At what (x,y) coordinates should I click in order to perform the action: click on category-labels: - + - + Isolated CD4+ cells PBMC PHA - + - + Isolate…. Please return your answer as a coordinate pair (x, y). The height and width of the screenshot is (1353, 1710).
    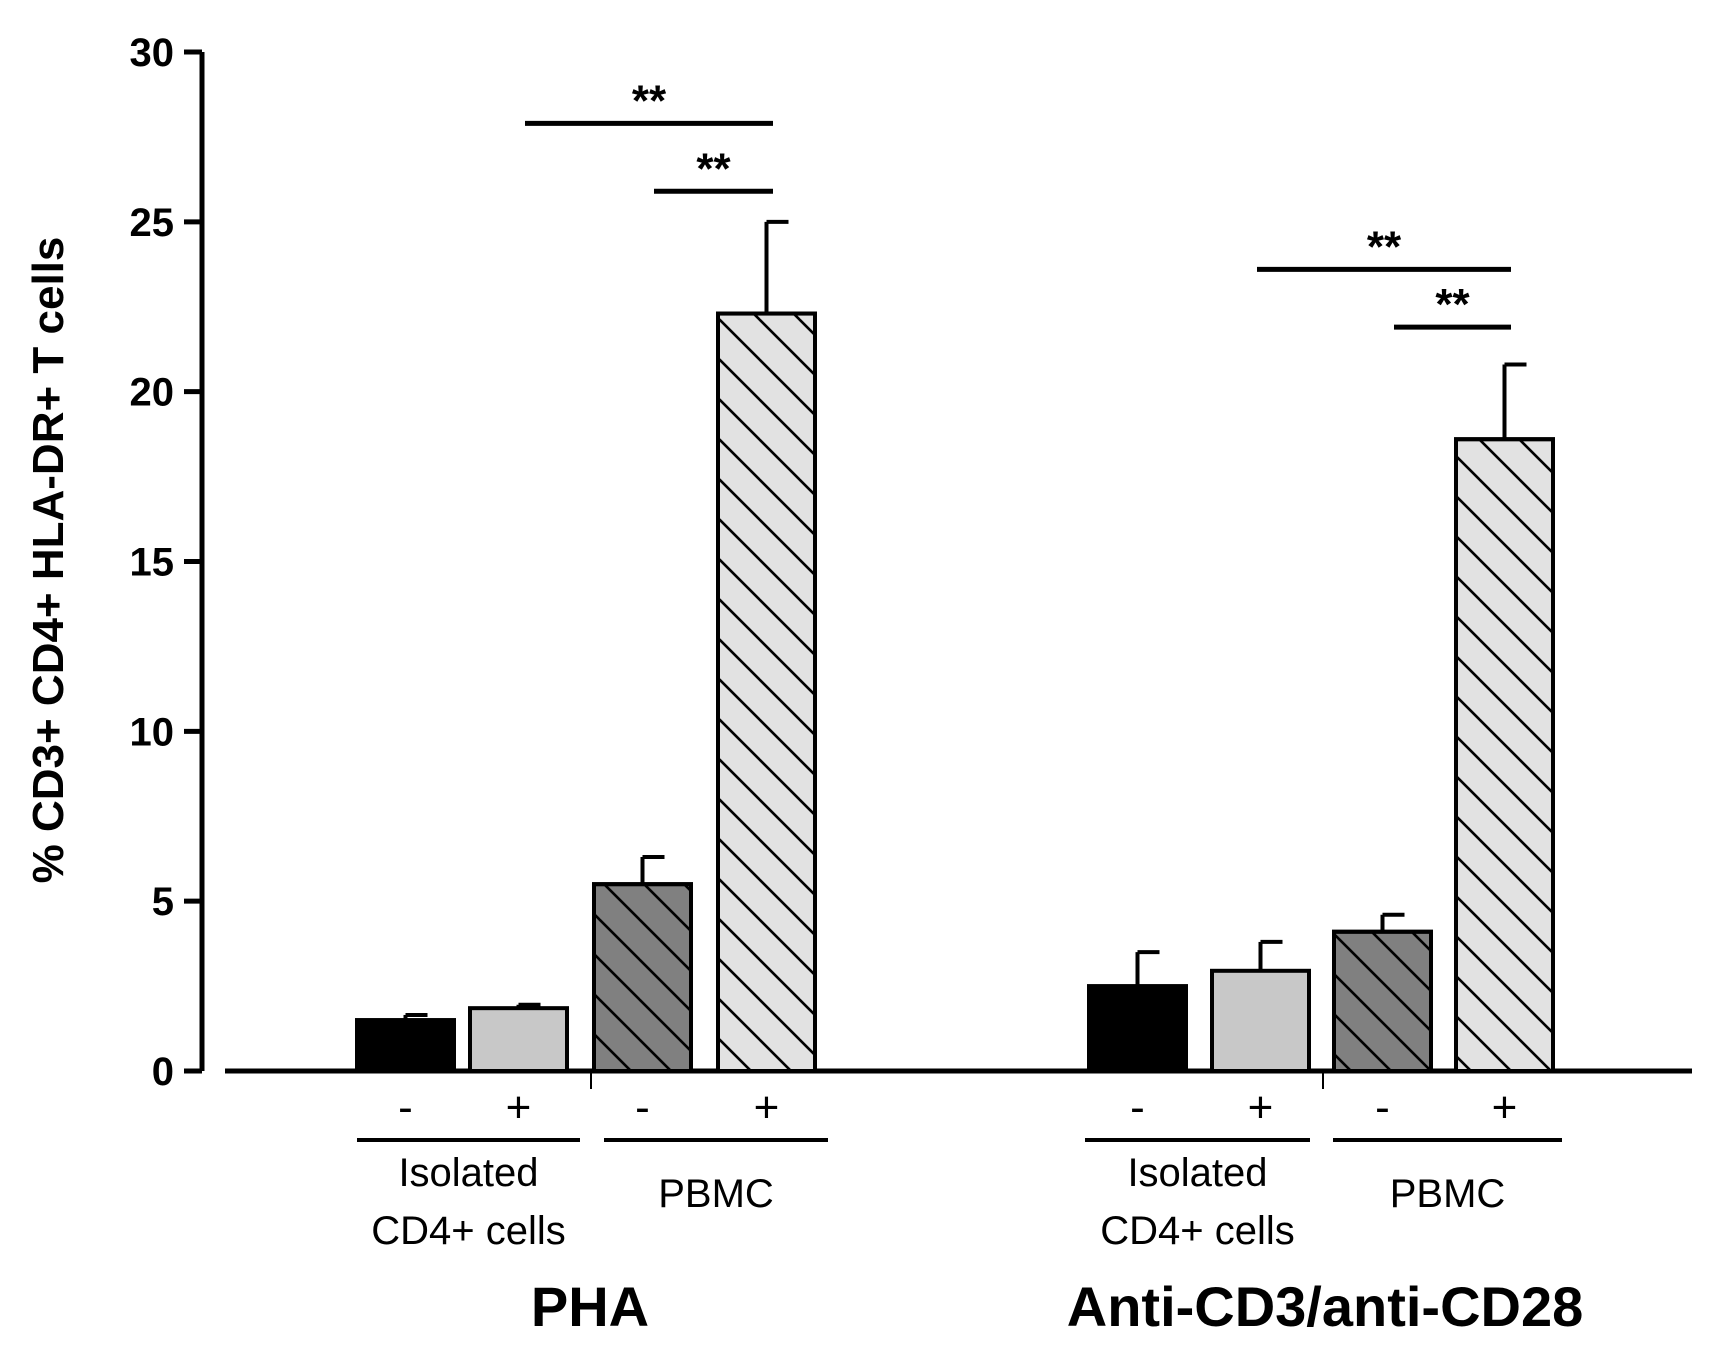
    Looking at the image, I should click on (970, 1204).